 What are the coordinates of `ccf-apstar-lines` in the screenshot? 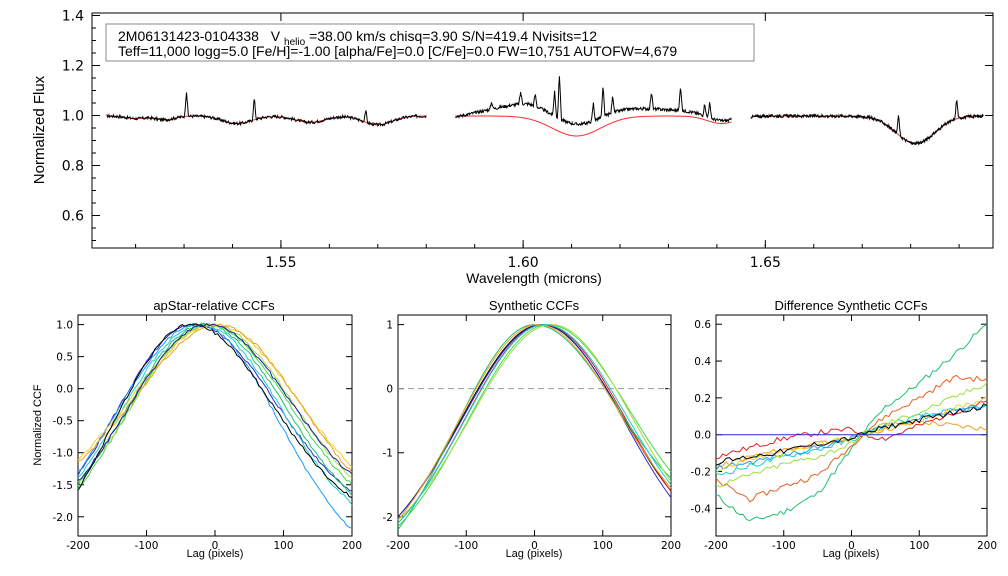 It's located at (215, 426).